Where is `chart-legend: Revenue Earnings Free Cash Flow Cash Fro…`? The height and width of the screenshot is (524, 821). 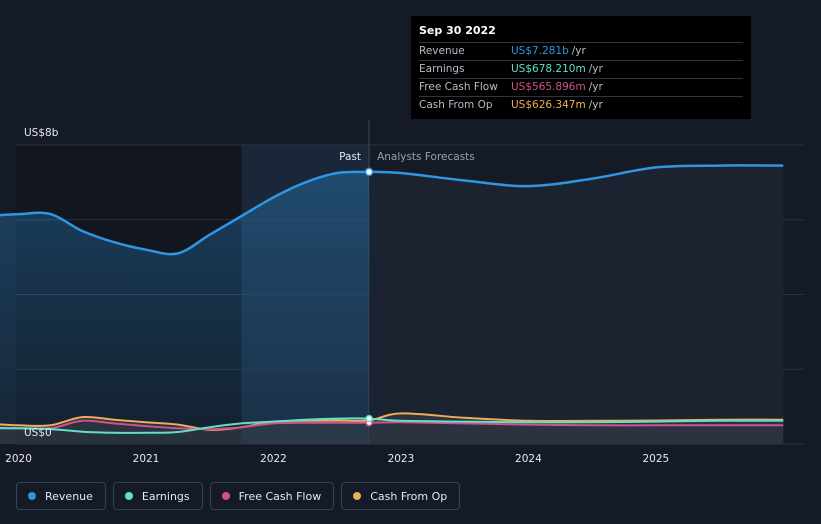
chart-legend: Revenue Earnings Free Cash Flow Cash Fro… is located at coordinates (238, 496).